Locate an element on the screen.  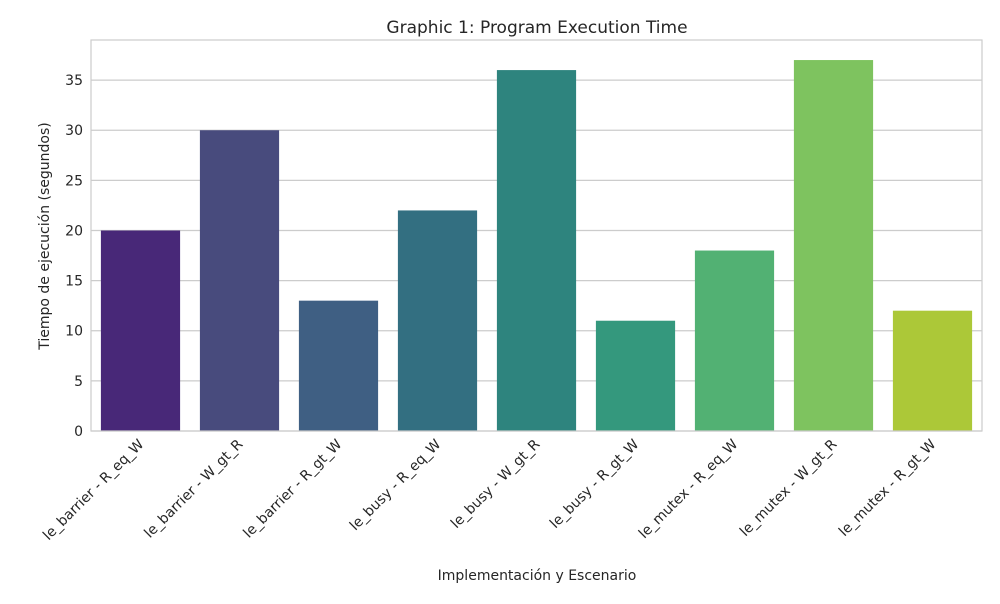
y-tick-label: 5 is located at coordinates (78, 382).